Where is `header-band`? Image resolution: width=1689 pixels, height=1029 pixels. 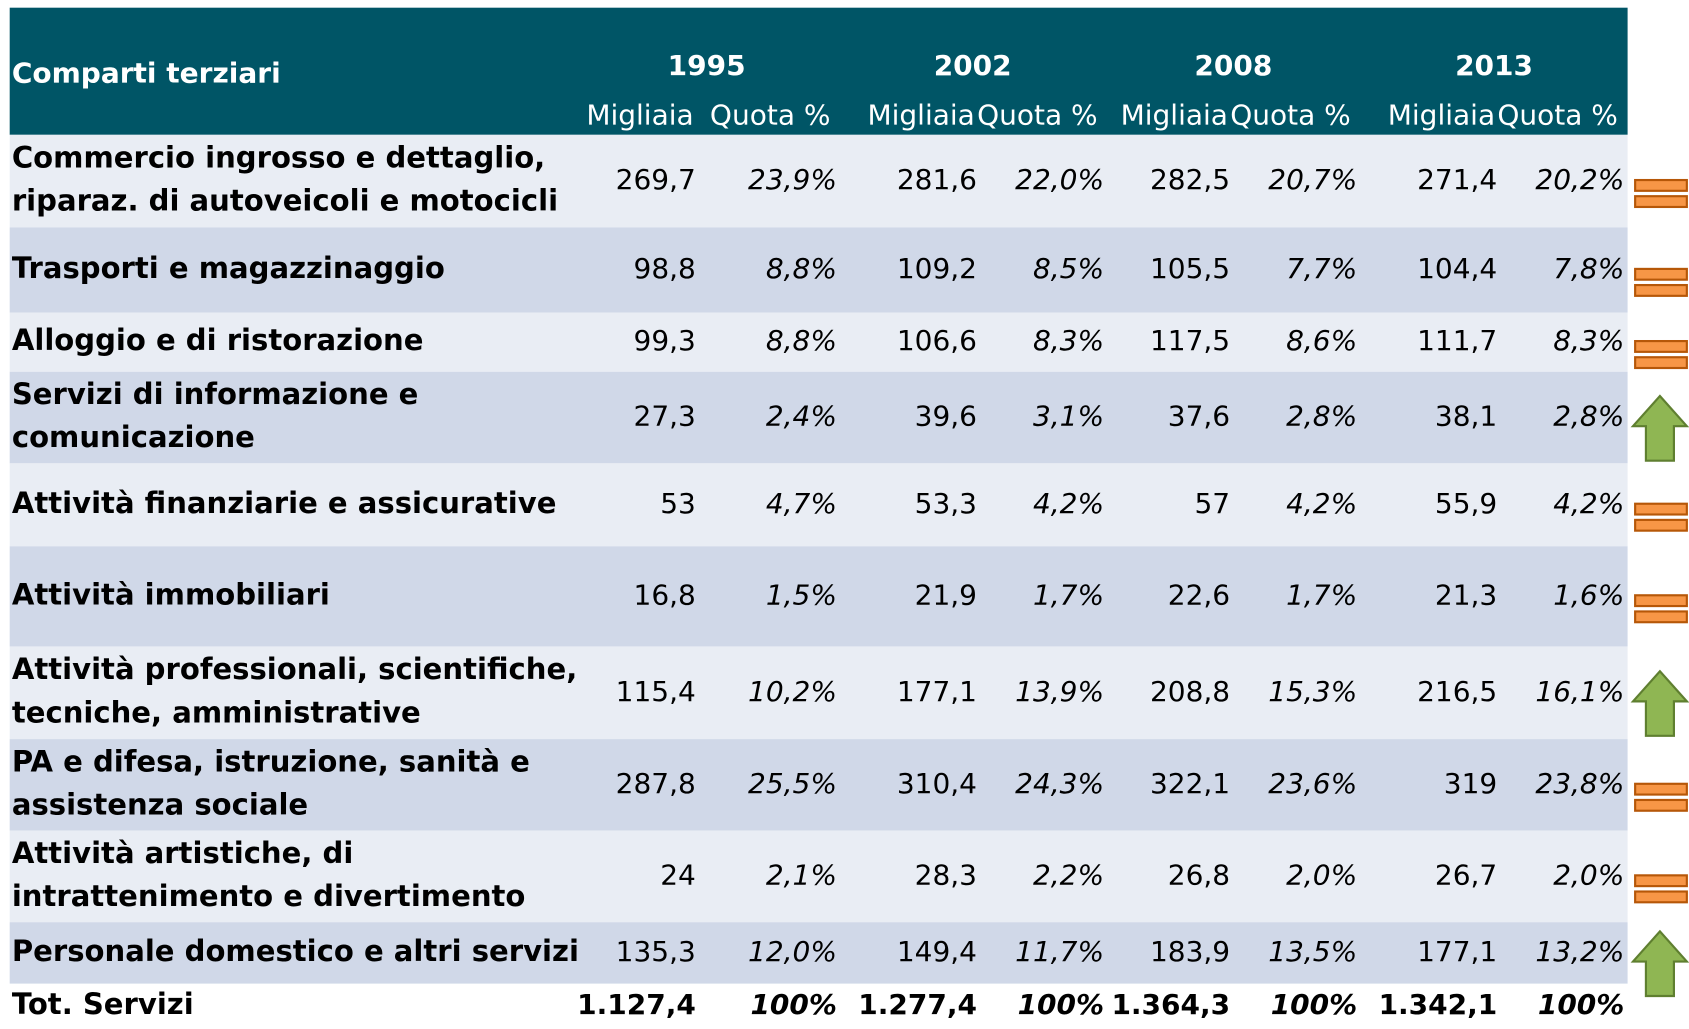 header-band is located at coordinates (818, 71).